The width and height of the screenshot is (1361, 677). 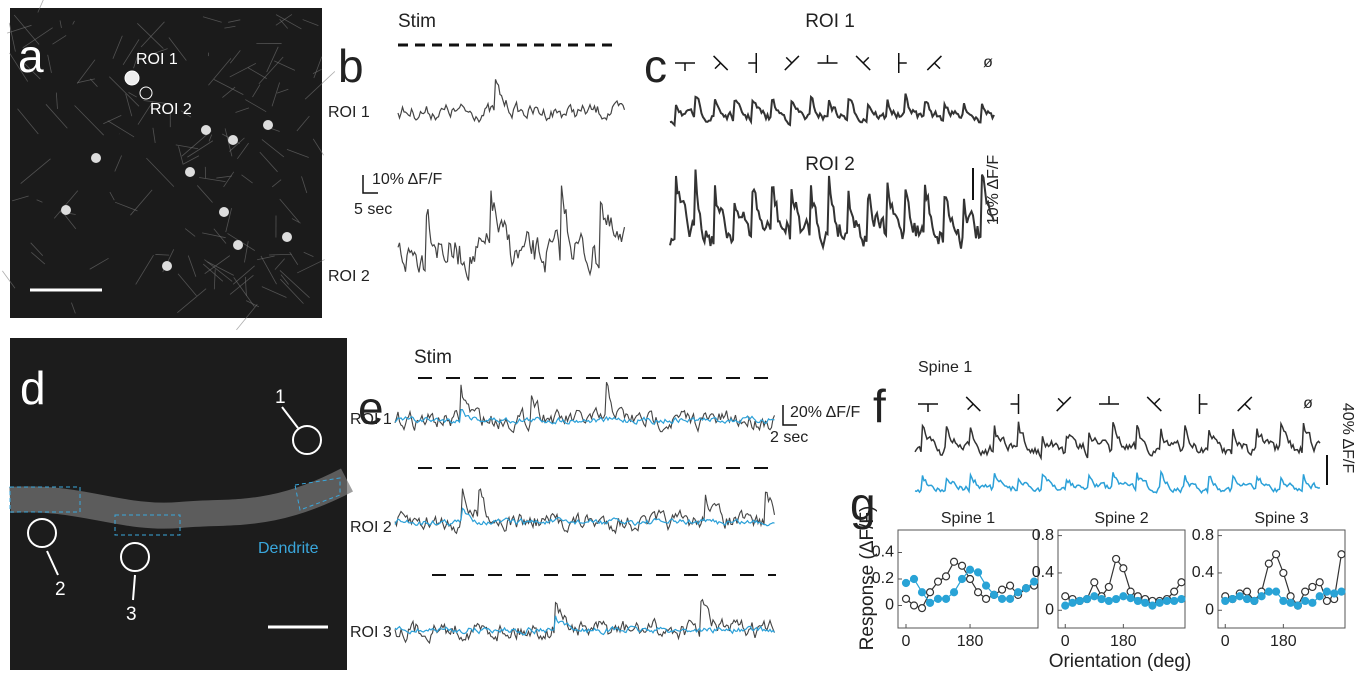 What do you see at coordinates (1203, 572) in the screenshot?
I see `y-tick-label: 0.4` at bounding box center [1203, 572].